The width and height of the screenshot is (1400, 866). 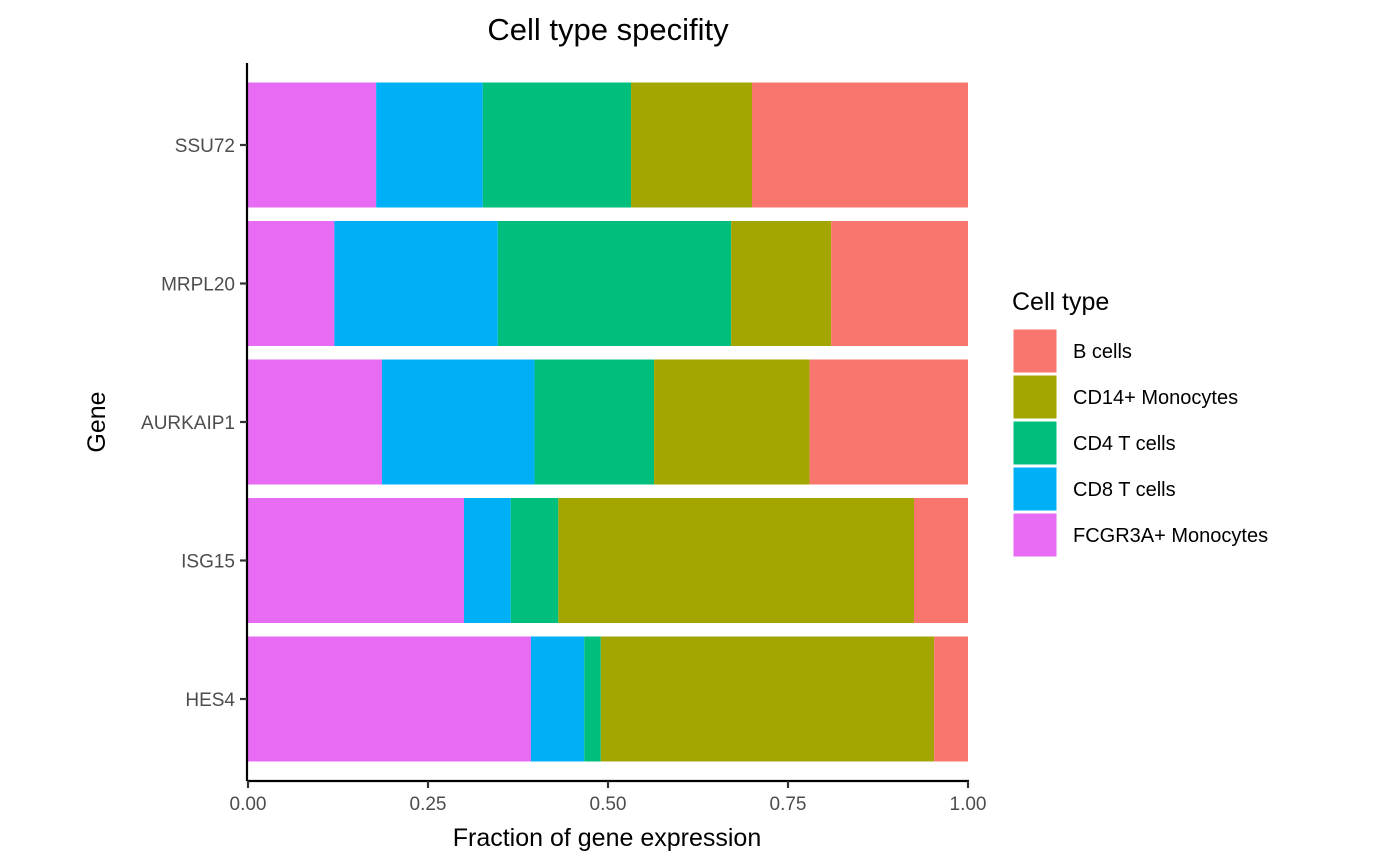 I want to click on bar-segment-aurkaip1-cd4-t-cells, so click(x=594, y=422).